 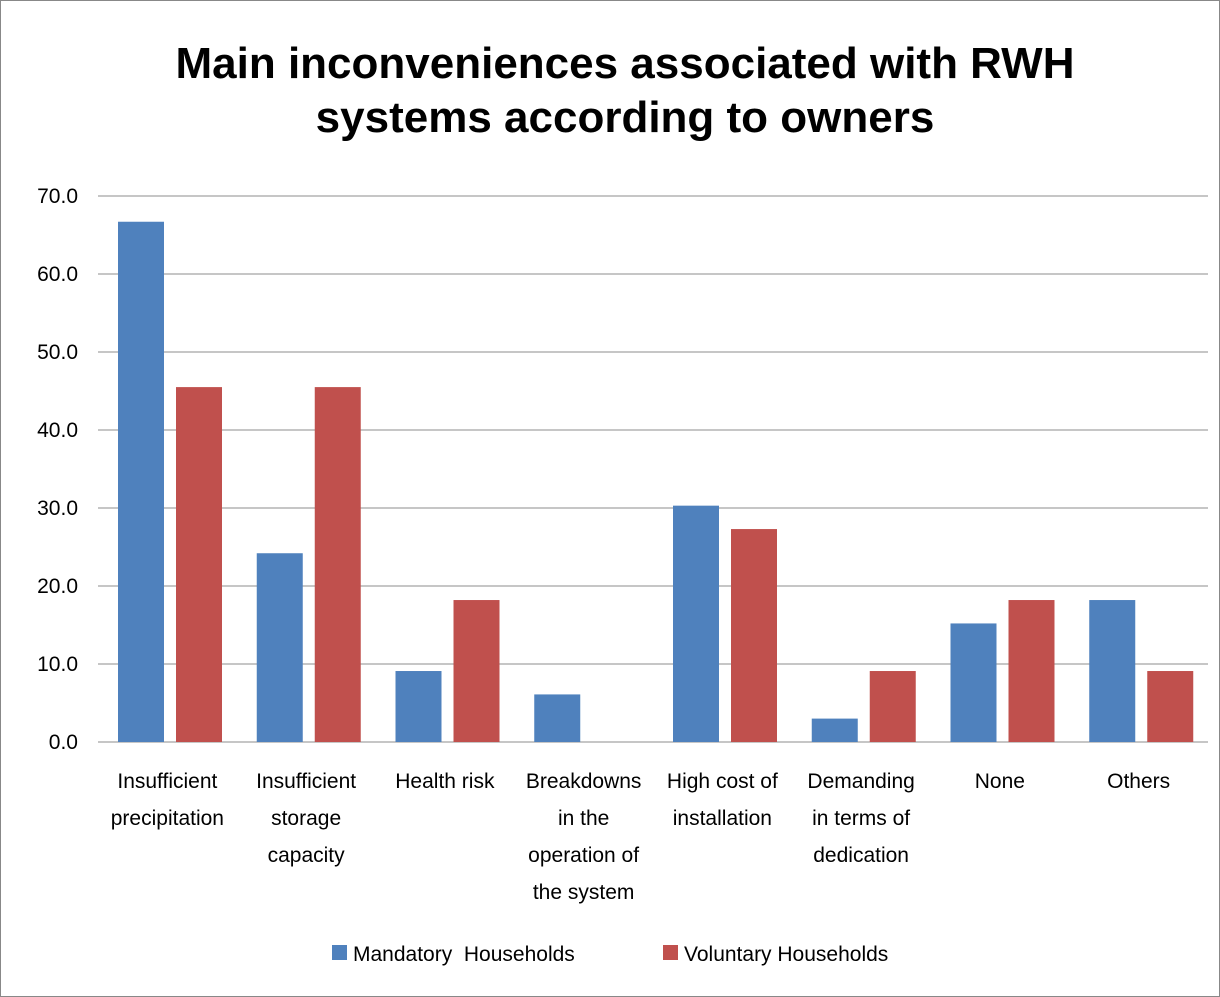 I want to click on x-tick-label: Insufficient precipitation, so click(x=167, y=800).